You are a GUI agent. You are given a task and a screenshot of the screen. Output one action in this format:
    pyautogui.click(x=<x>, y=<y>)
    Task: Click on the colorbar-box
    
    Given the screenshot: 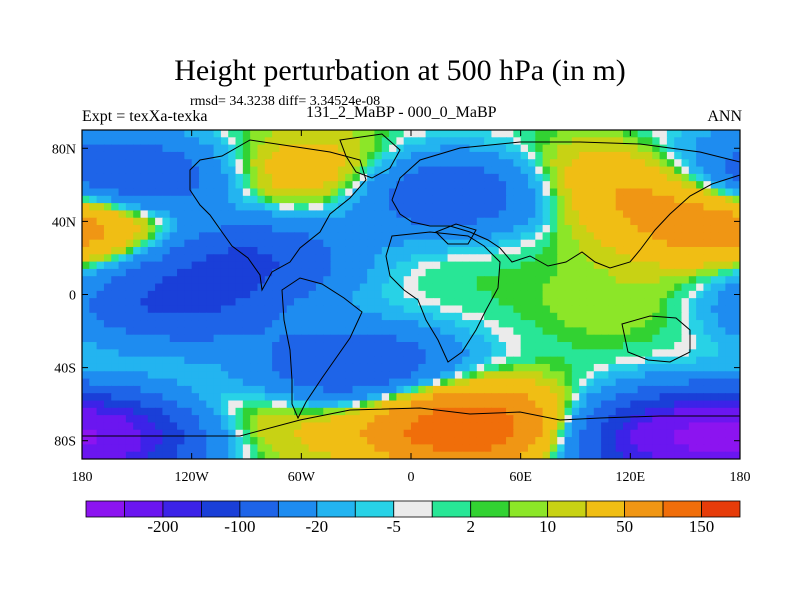 What is the action you would take?
    pyautogui.click(x=144, y=509)
    